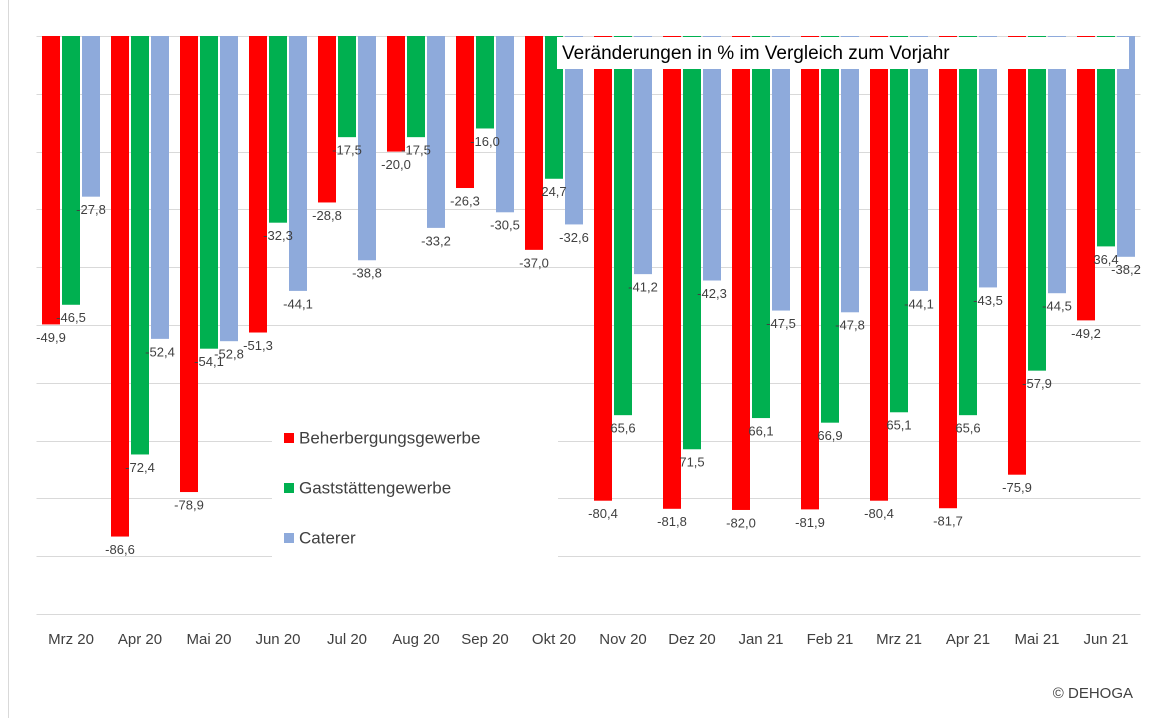  What do you see at coordinates (1037, 383) in the screenshot?
I see `data-label: -57,9` at bounding box center [1037, 383].